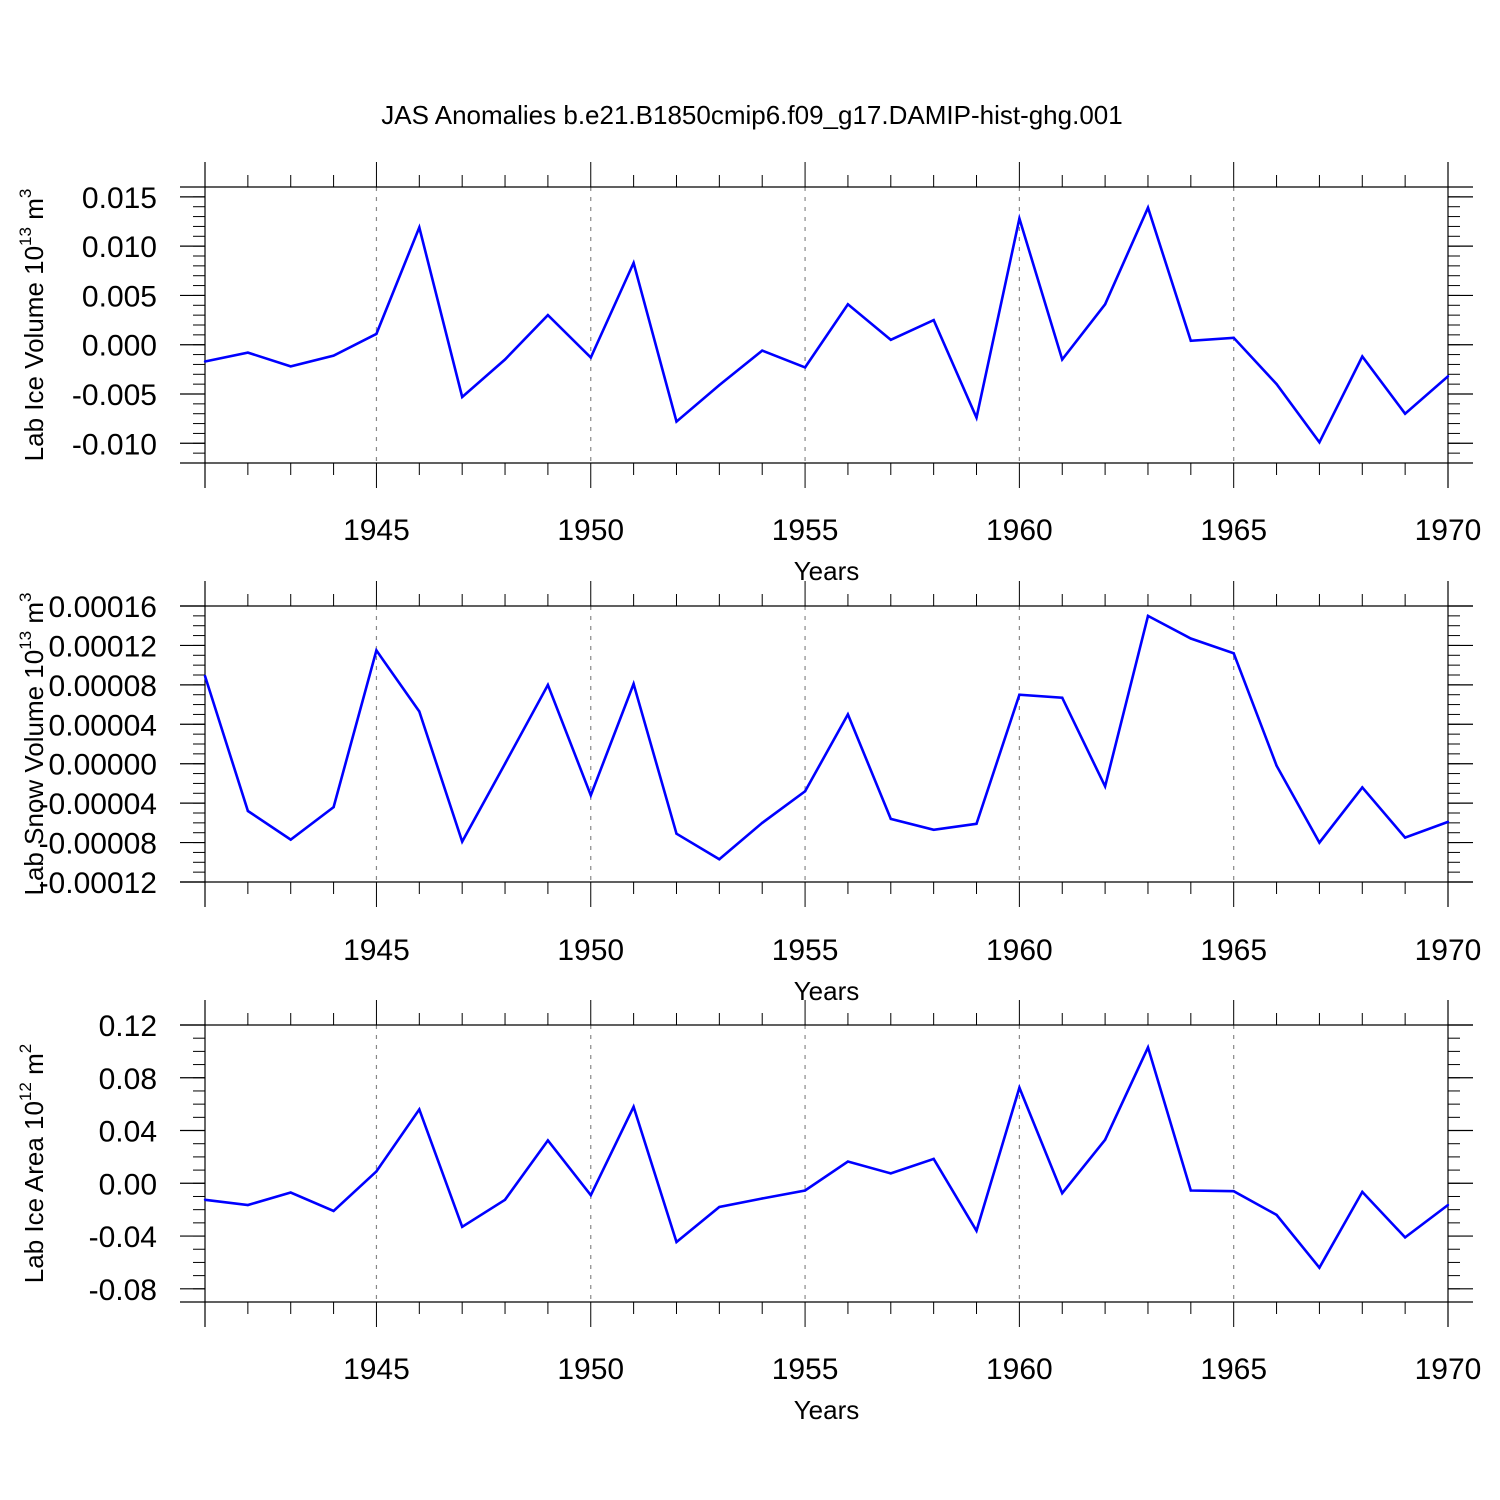 This screenshot has height=1500, width=1500. What do you see at coordinates (119, 198) in the screenshot?
I see `y-tick-label: 0.015` at bounding box center [119, 198].